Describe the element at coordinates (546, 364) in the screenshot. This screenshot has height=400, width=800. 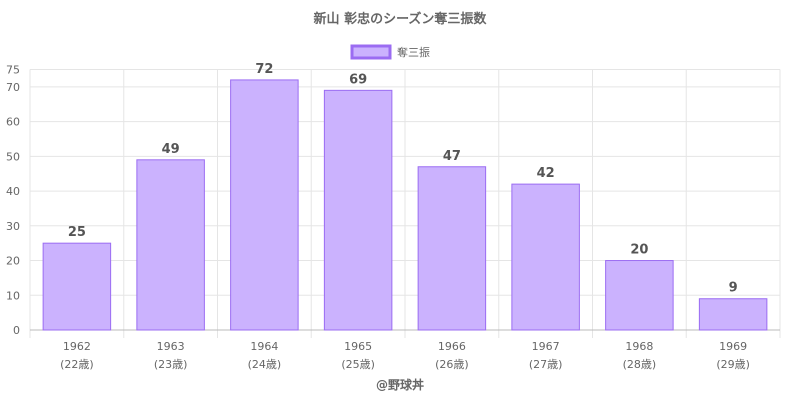
I see `x-tick-sublabel: (27歳)` at that location.